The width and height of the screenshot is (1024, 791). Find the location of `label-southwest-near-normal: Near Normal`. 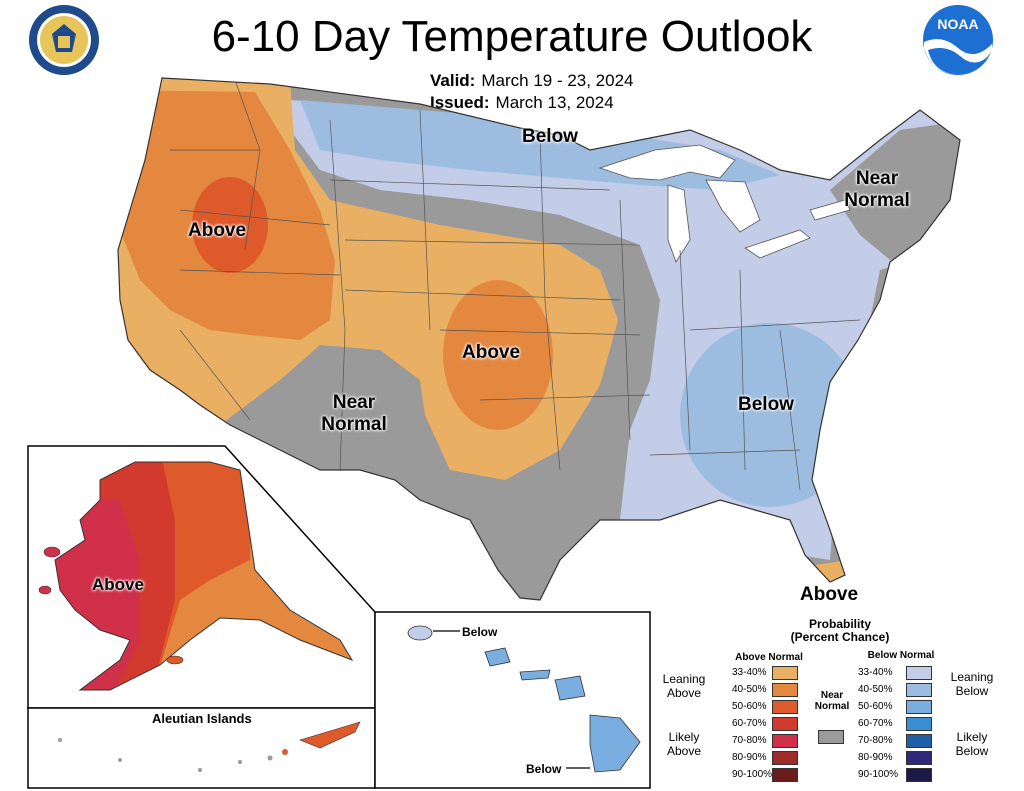

label-southwest-near-normal: Near Normal is located at coordinates (354, 414).